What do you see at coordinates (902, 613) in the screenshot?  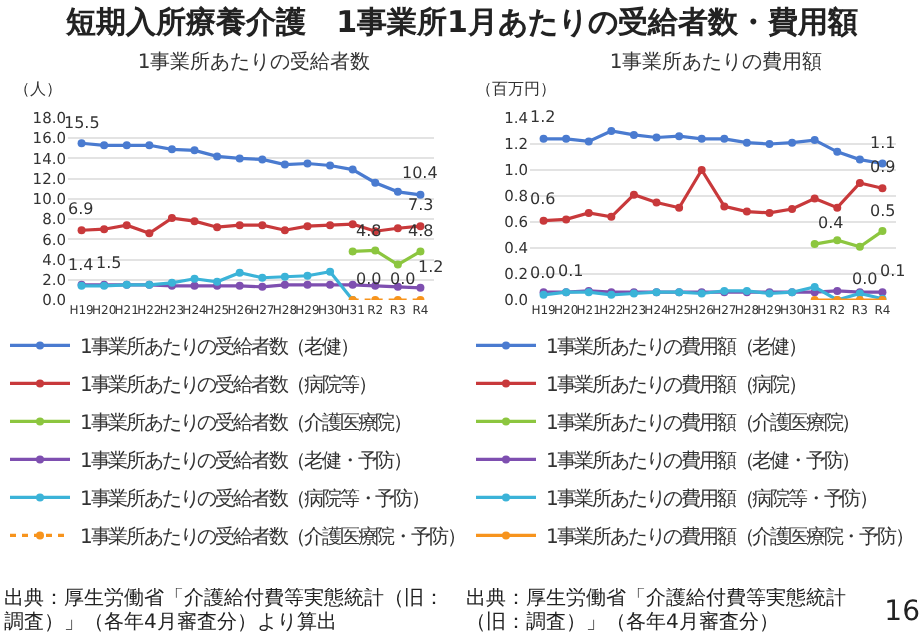 I see `text: 16` at bounding box center [902, 613].